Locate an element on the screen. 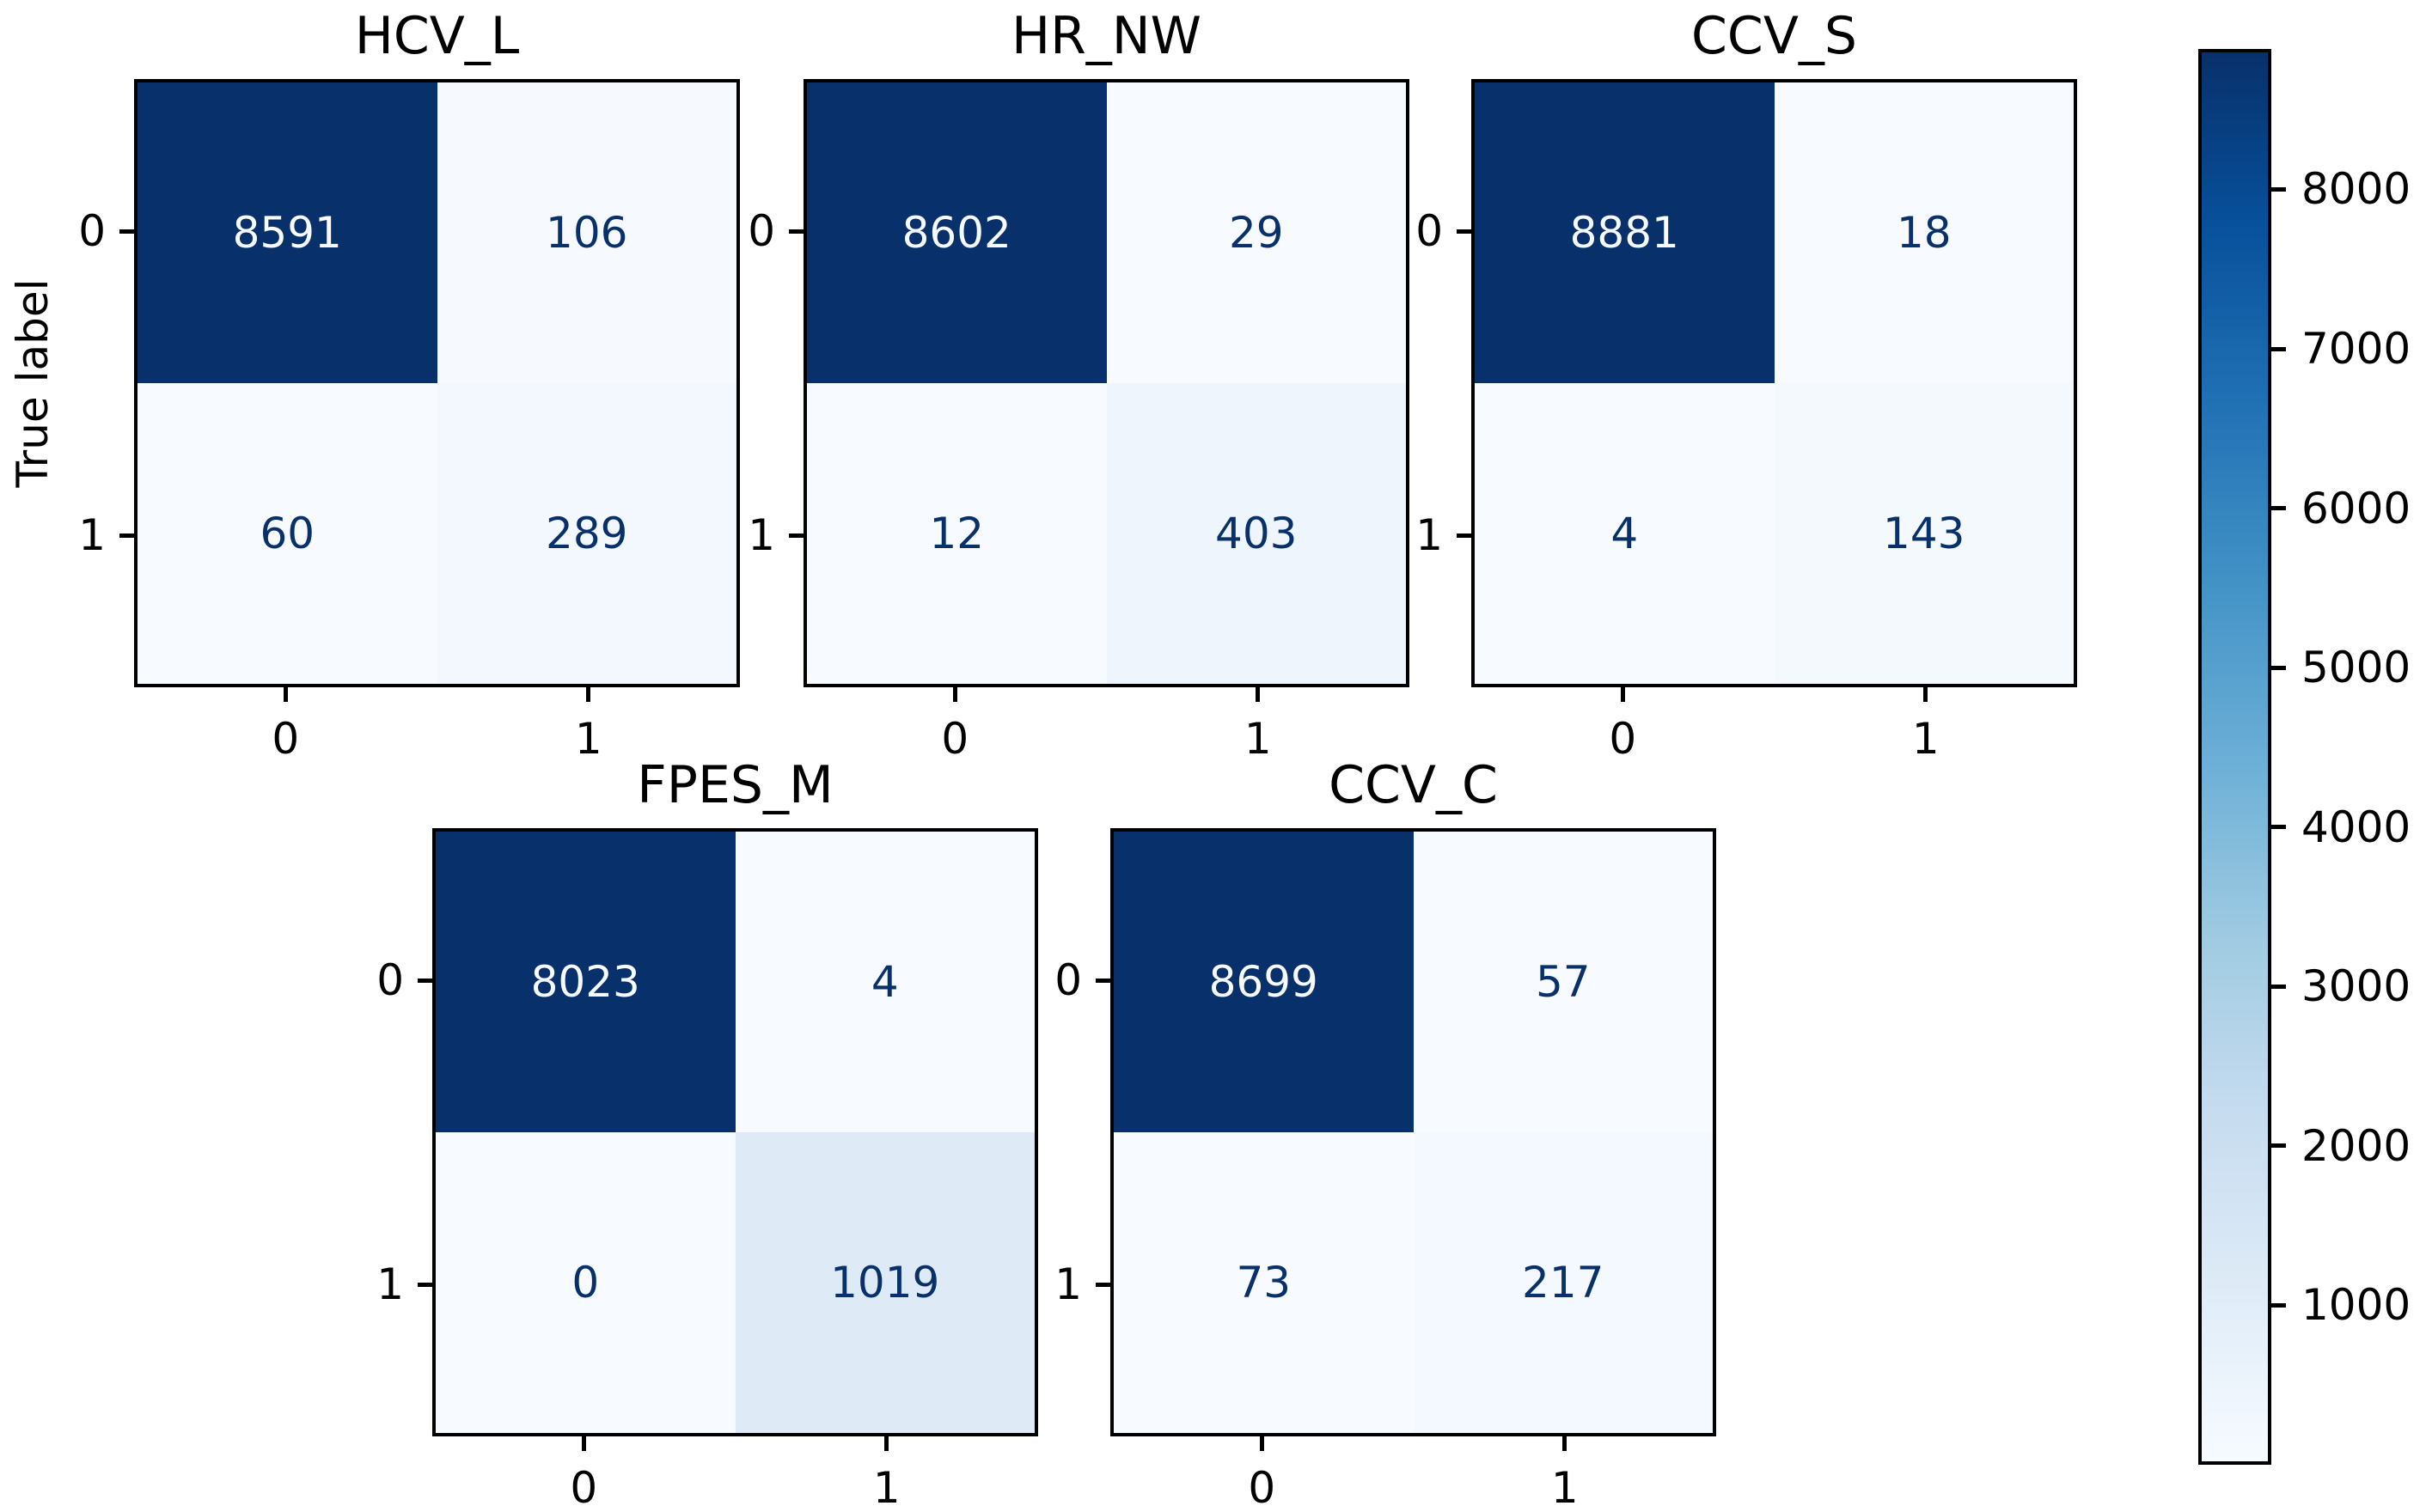 The width and height of the screenshot is (2426, 1512). colorbar-tick-label: 8000 is located at coordinates (2356, 189).